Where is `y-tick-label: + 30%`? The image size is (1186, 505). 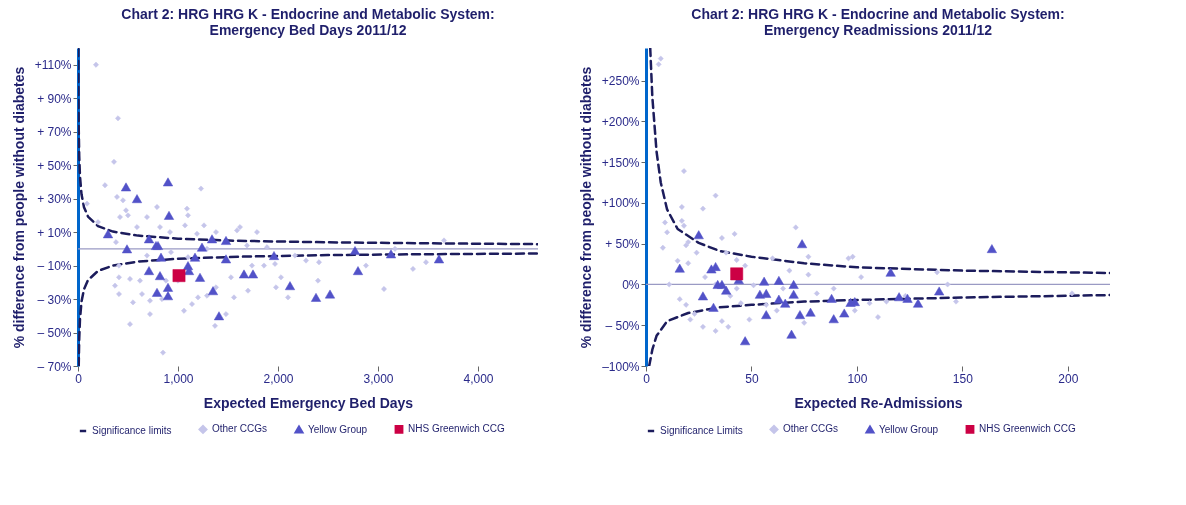 y-tick-label: + 30% is located at coordinates (54, 199).